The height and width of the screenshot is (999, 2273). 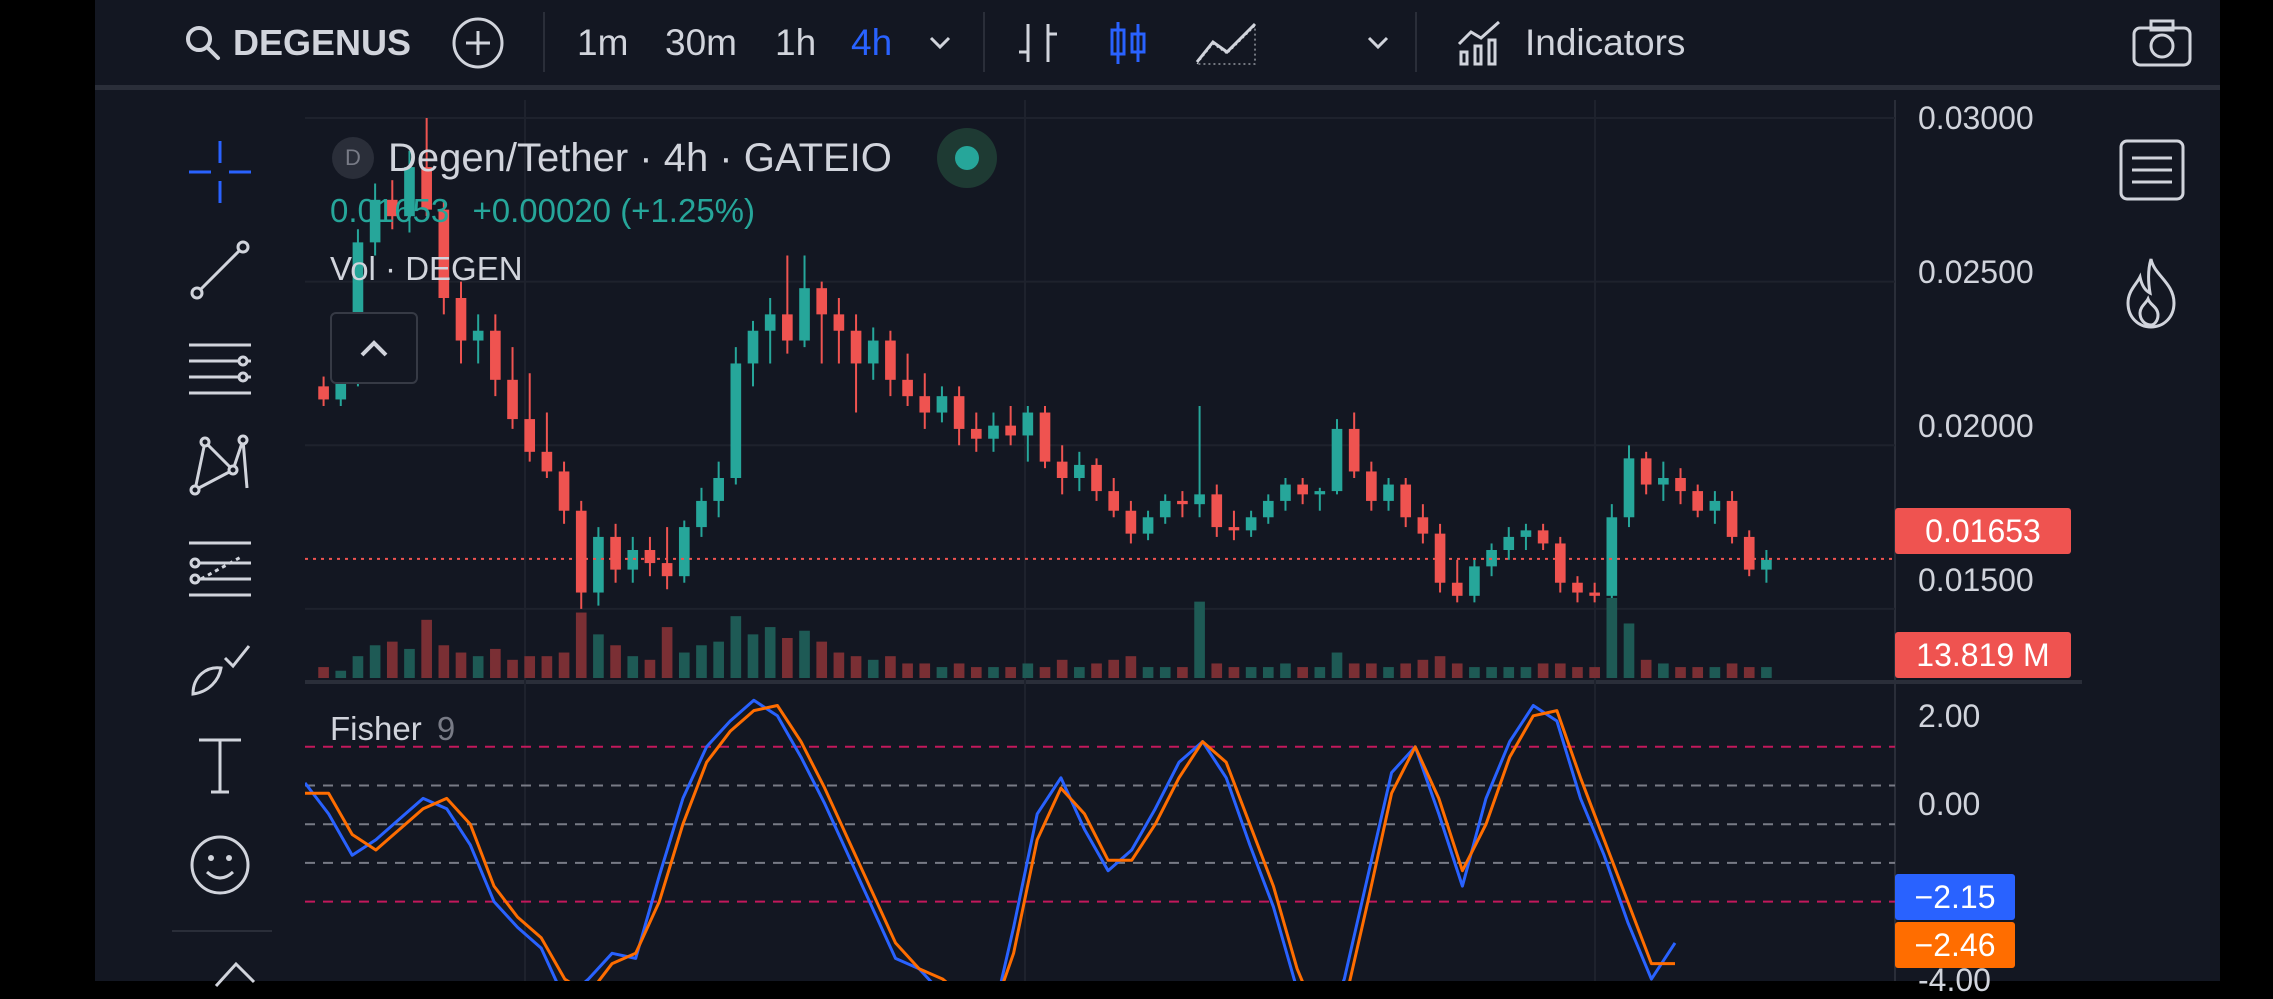 I want to click on eraser-tool, so click(x=235, y=975).